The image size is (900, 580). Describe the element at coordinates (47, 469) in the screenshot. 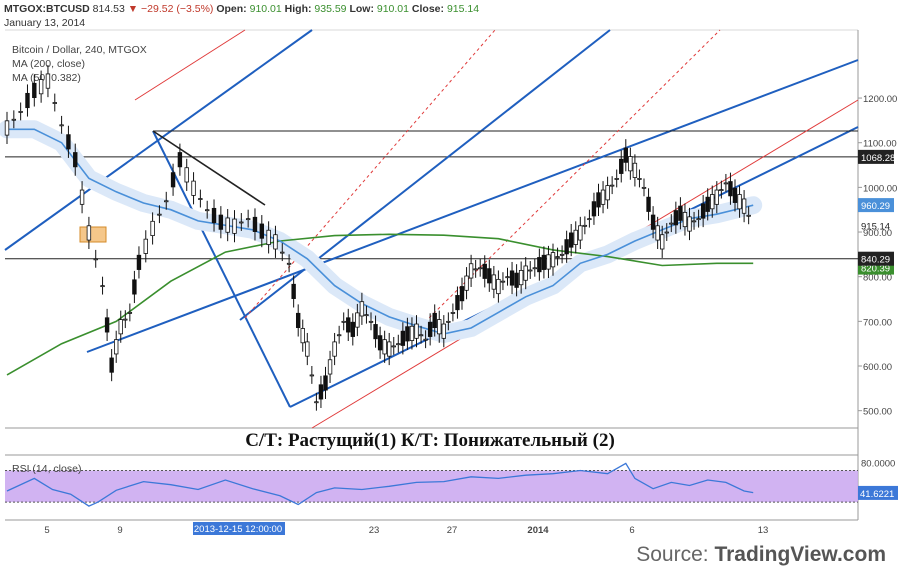

I see `rsi-label: RSI (14, close)` at that location.